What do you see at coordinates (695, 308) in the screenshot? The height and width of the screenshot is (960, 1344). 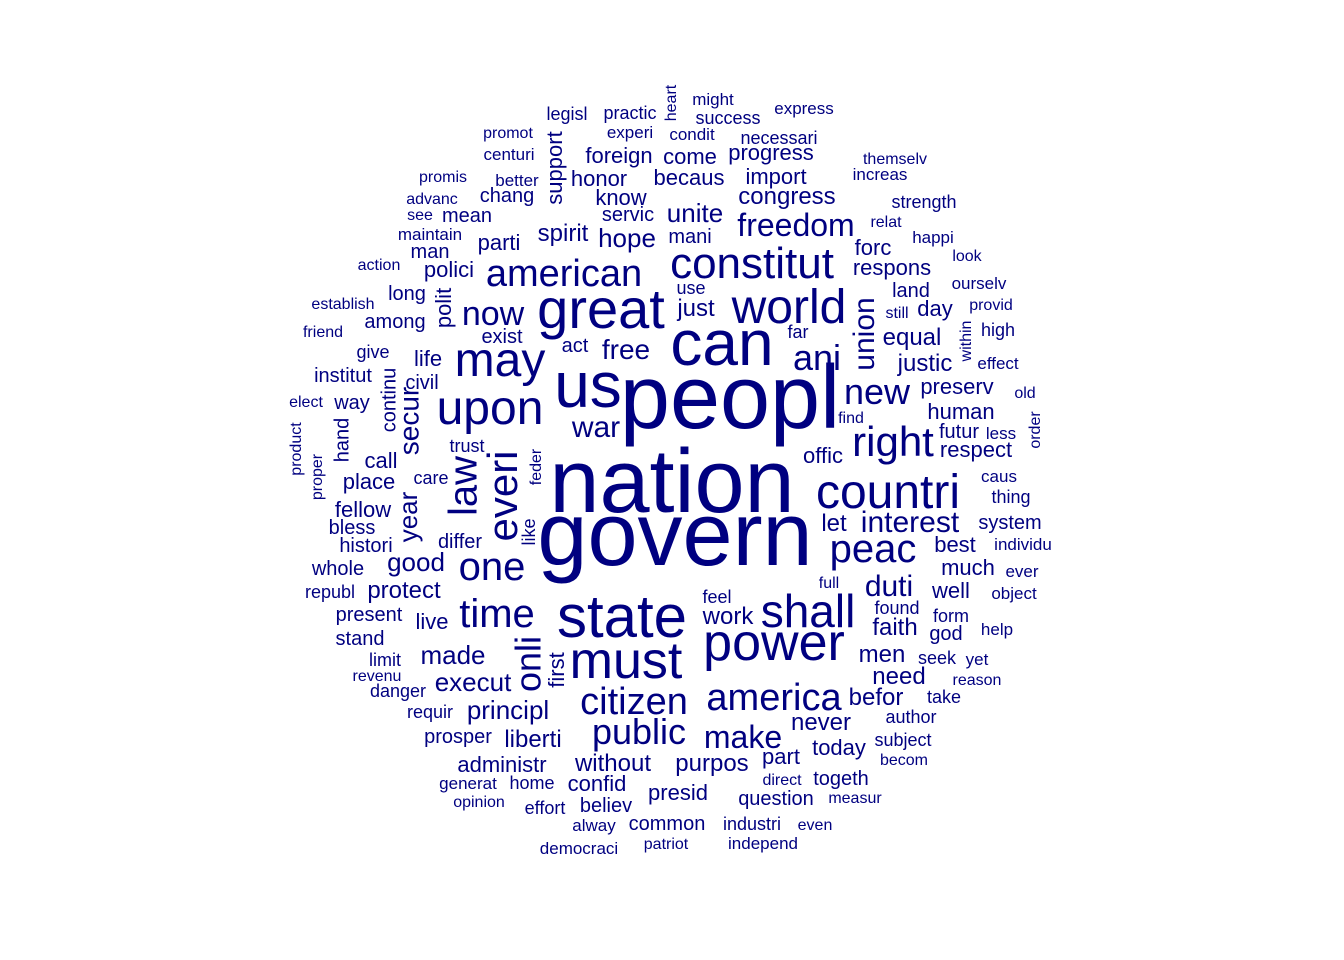 I see `word-just: just` at bounding box center [695, 308].